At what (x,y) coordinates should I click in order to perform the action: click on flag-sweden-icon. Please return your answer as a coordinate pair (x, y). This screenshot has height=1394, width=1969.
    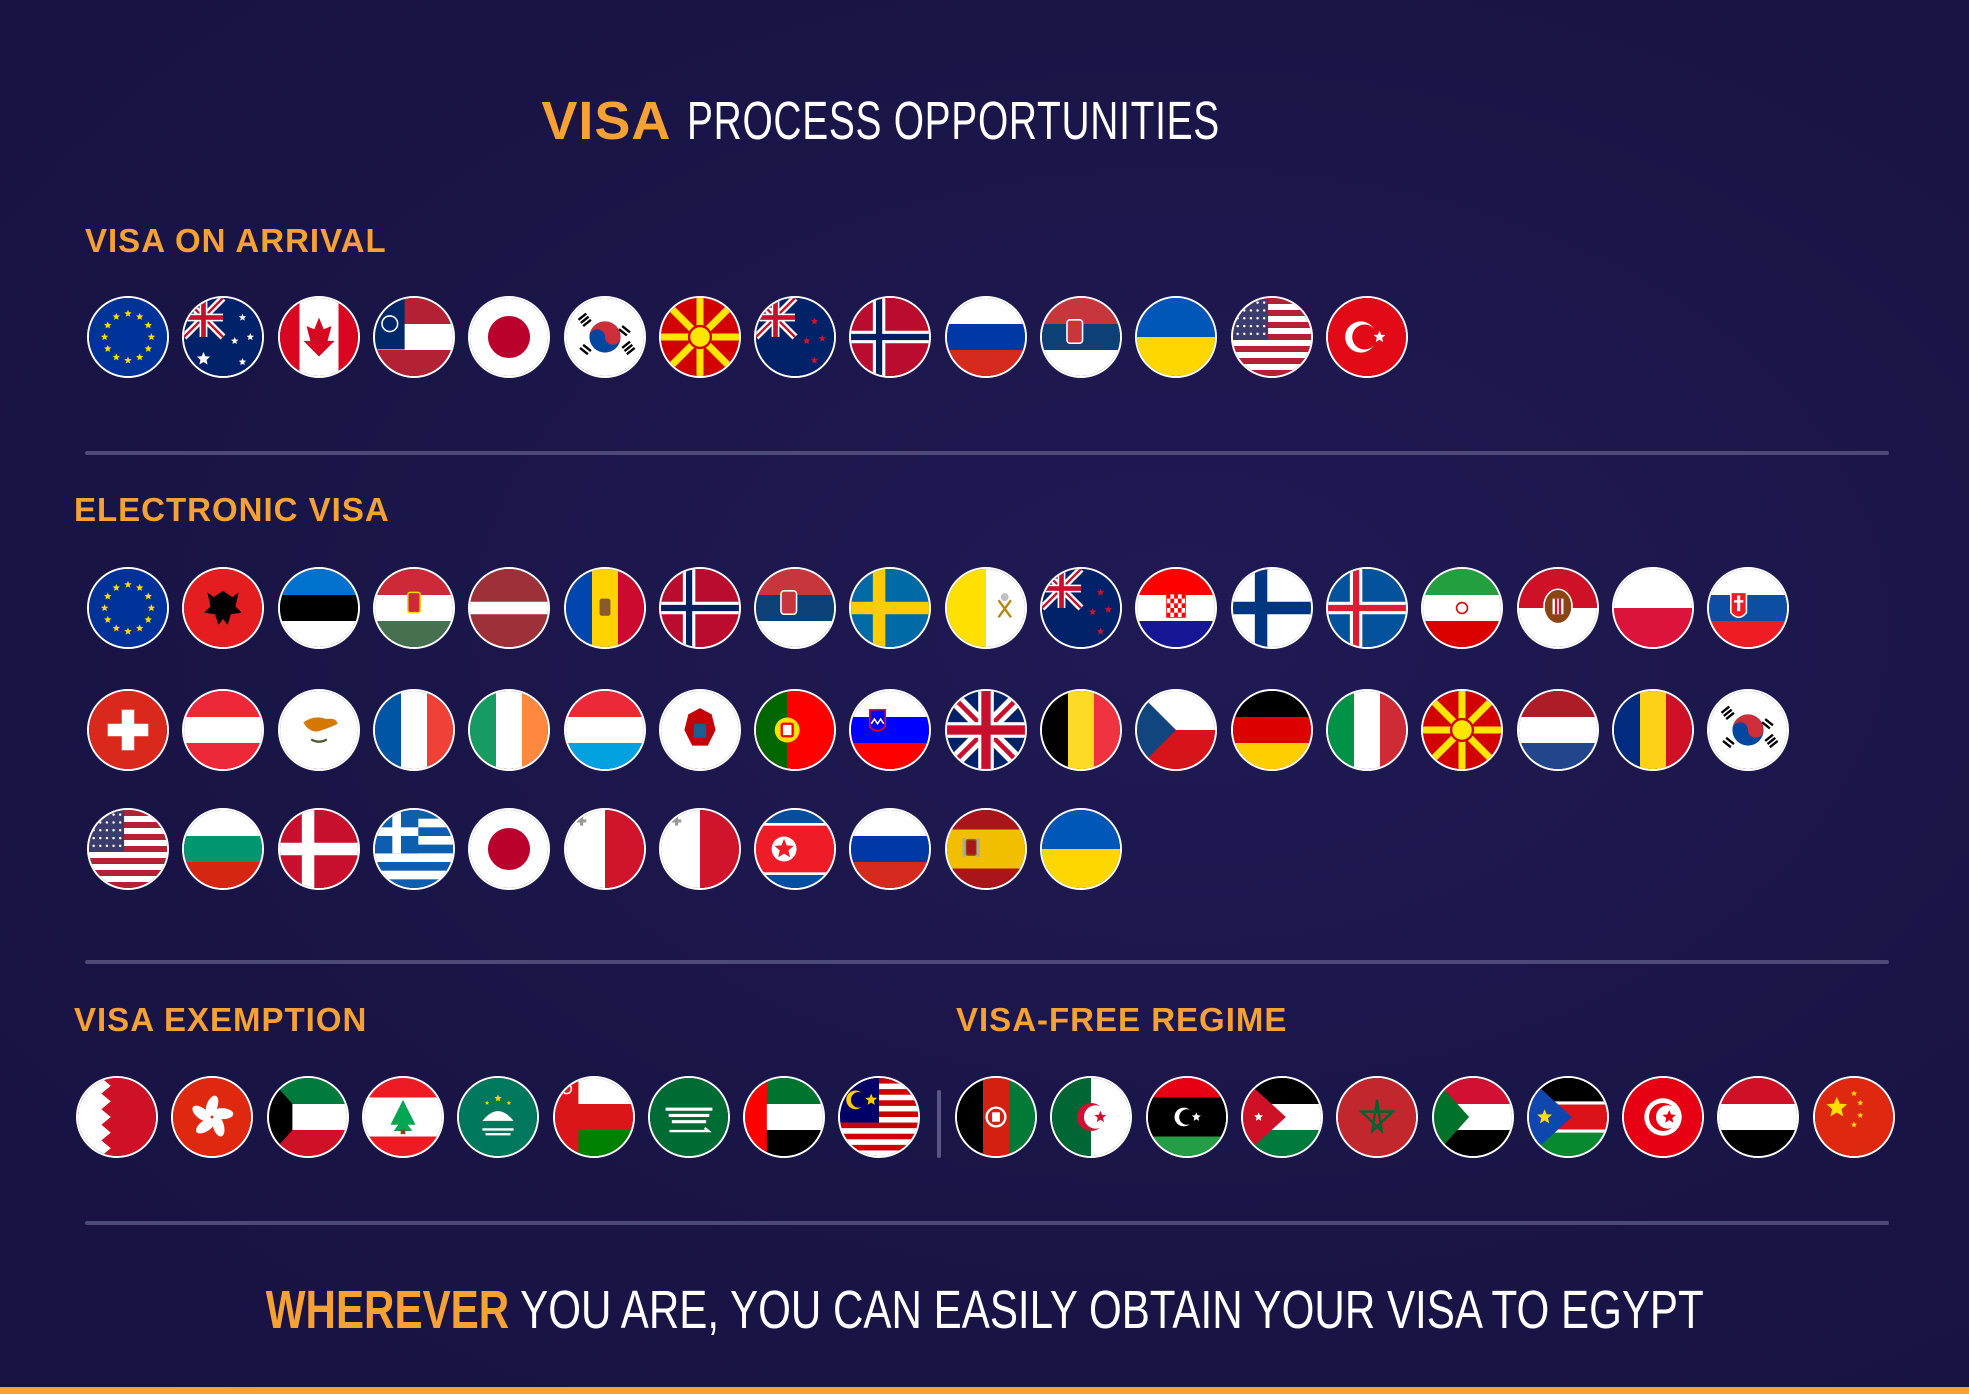
    Looking at the image, I should click on (890, 608).